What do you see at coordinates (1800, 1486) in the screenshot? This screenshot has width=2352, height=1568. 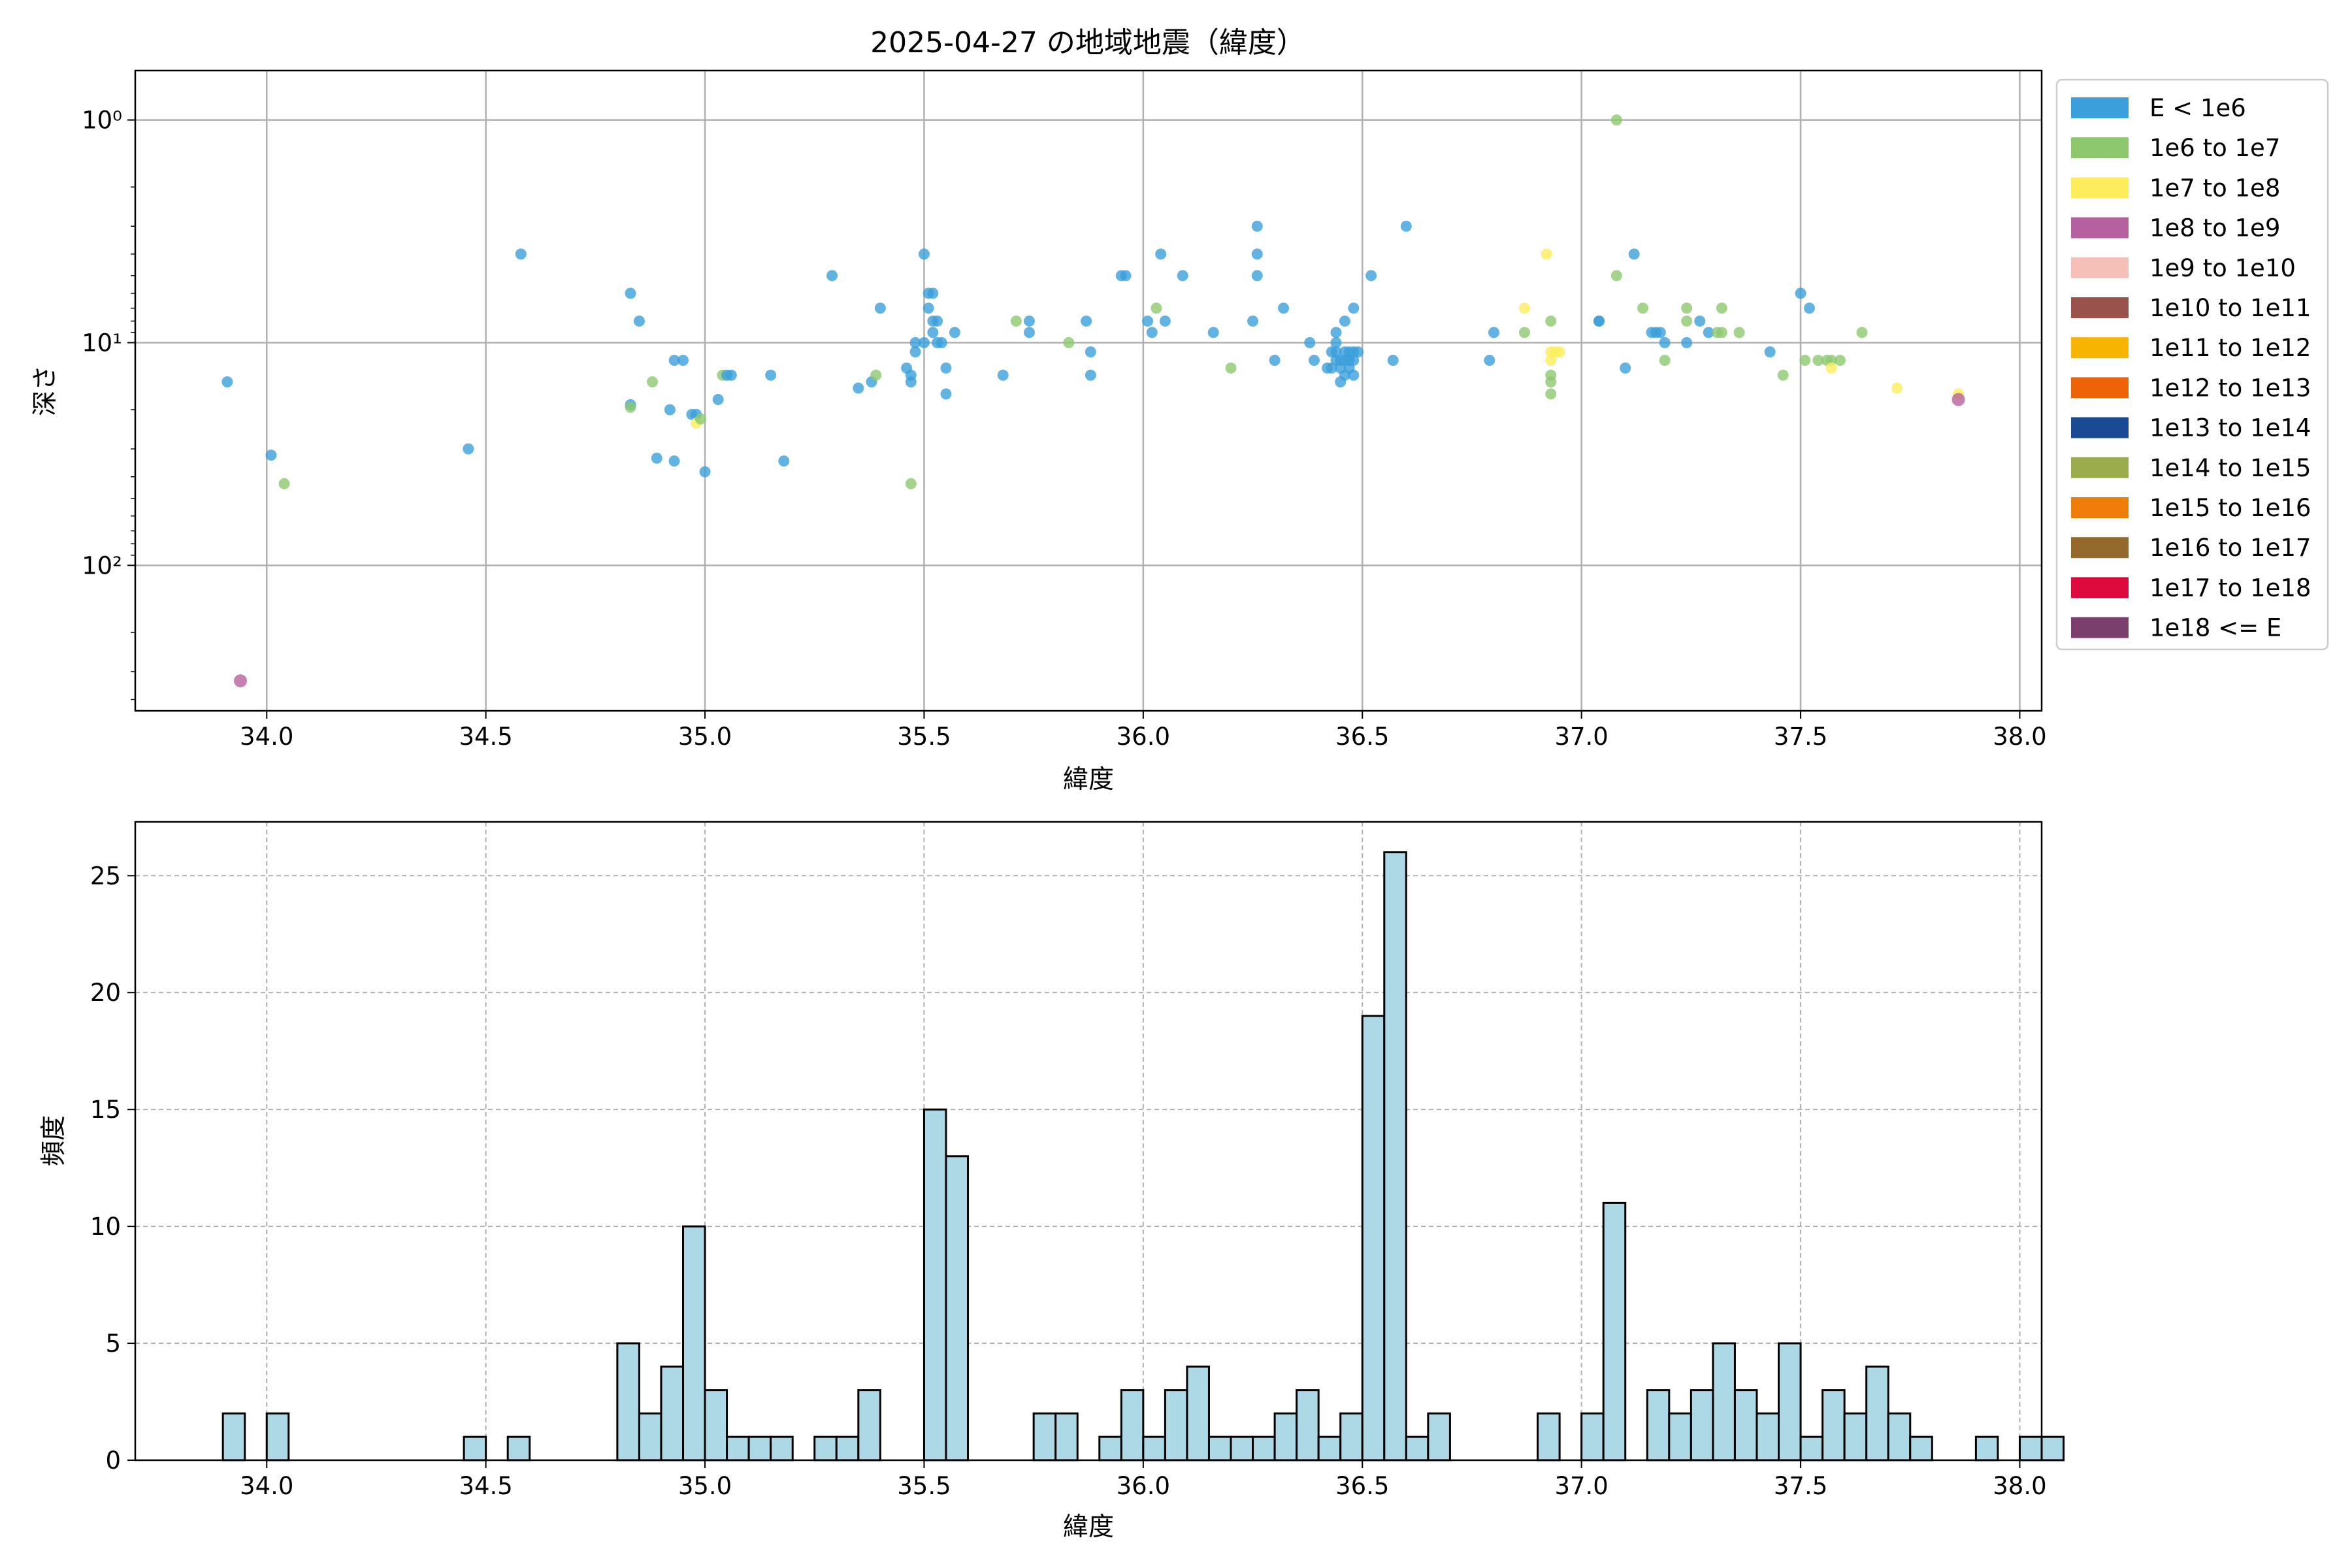 I see `histogram-x-tick-label: 37.5` at bounding box center [1800, 1486].